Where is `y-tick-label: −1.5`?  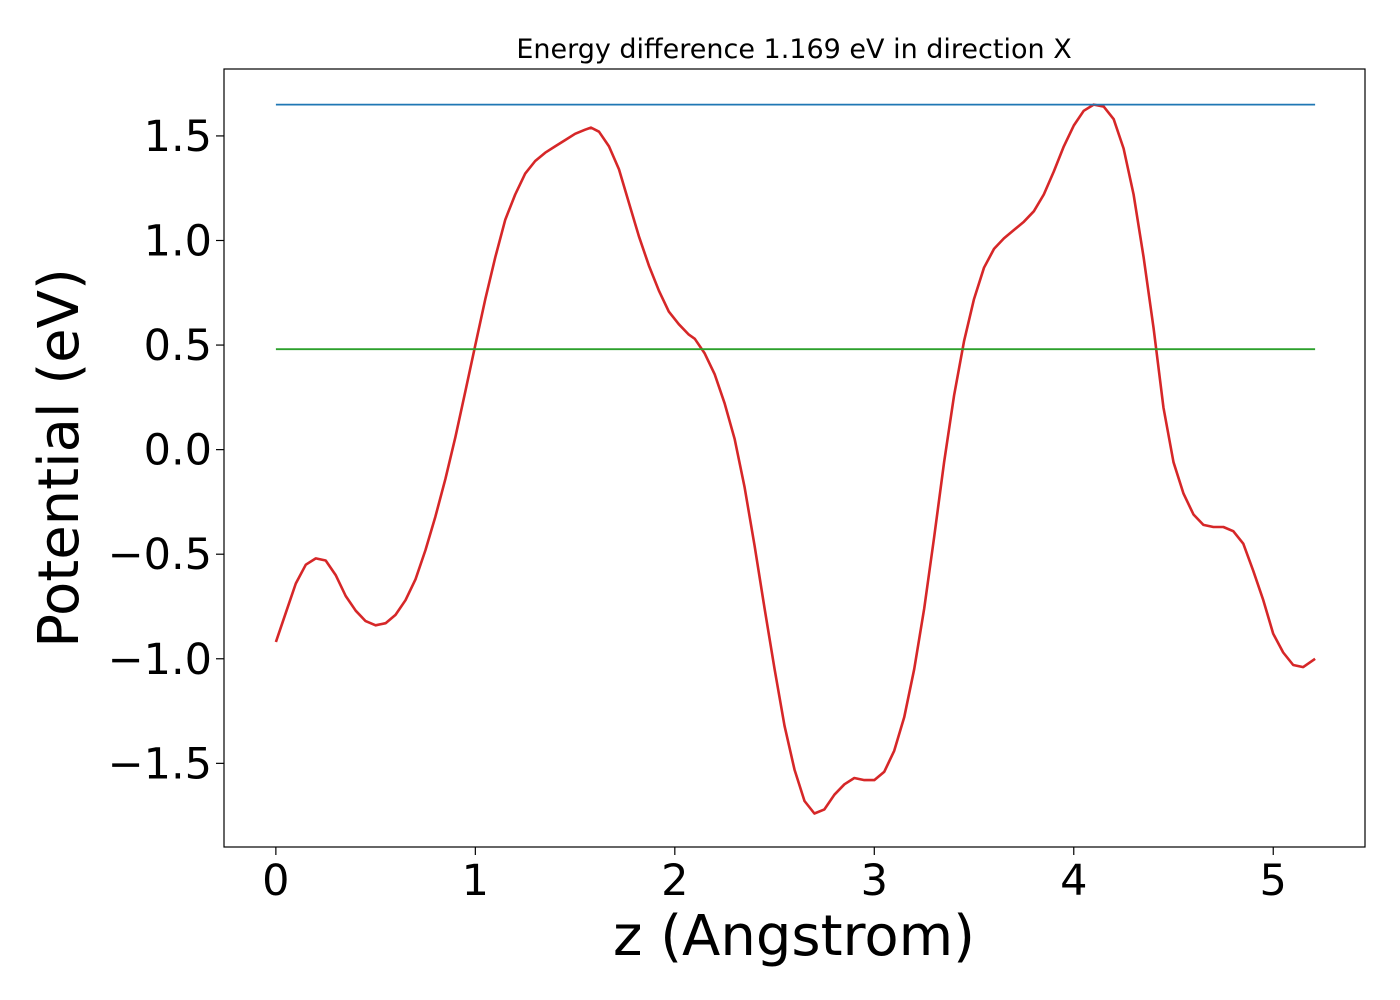
y-tick-label: −1.5 is located at coordinates (160, 764).